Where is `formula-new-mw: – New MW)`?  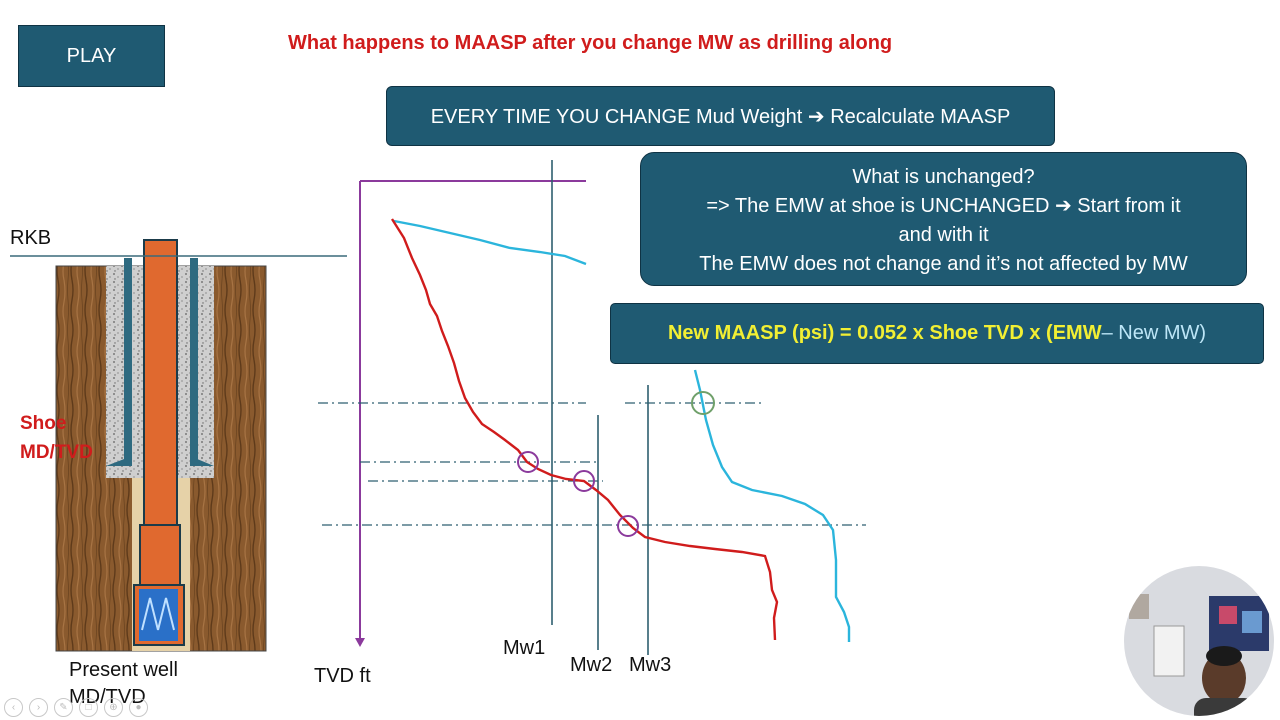 formula-new-mw: – New MW) is located at coordinates (1154, 333).